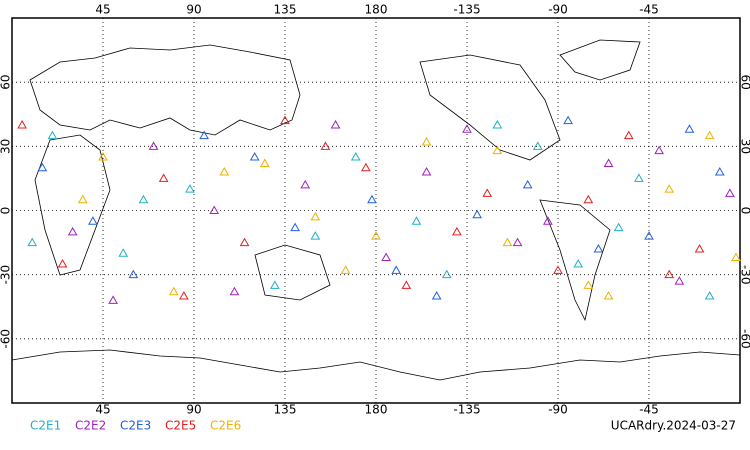 The height and width of the screenshot is (450, 750). I want to click on legend-entry: C2E6, so click(225, 426).